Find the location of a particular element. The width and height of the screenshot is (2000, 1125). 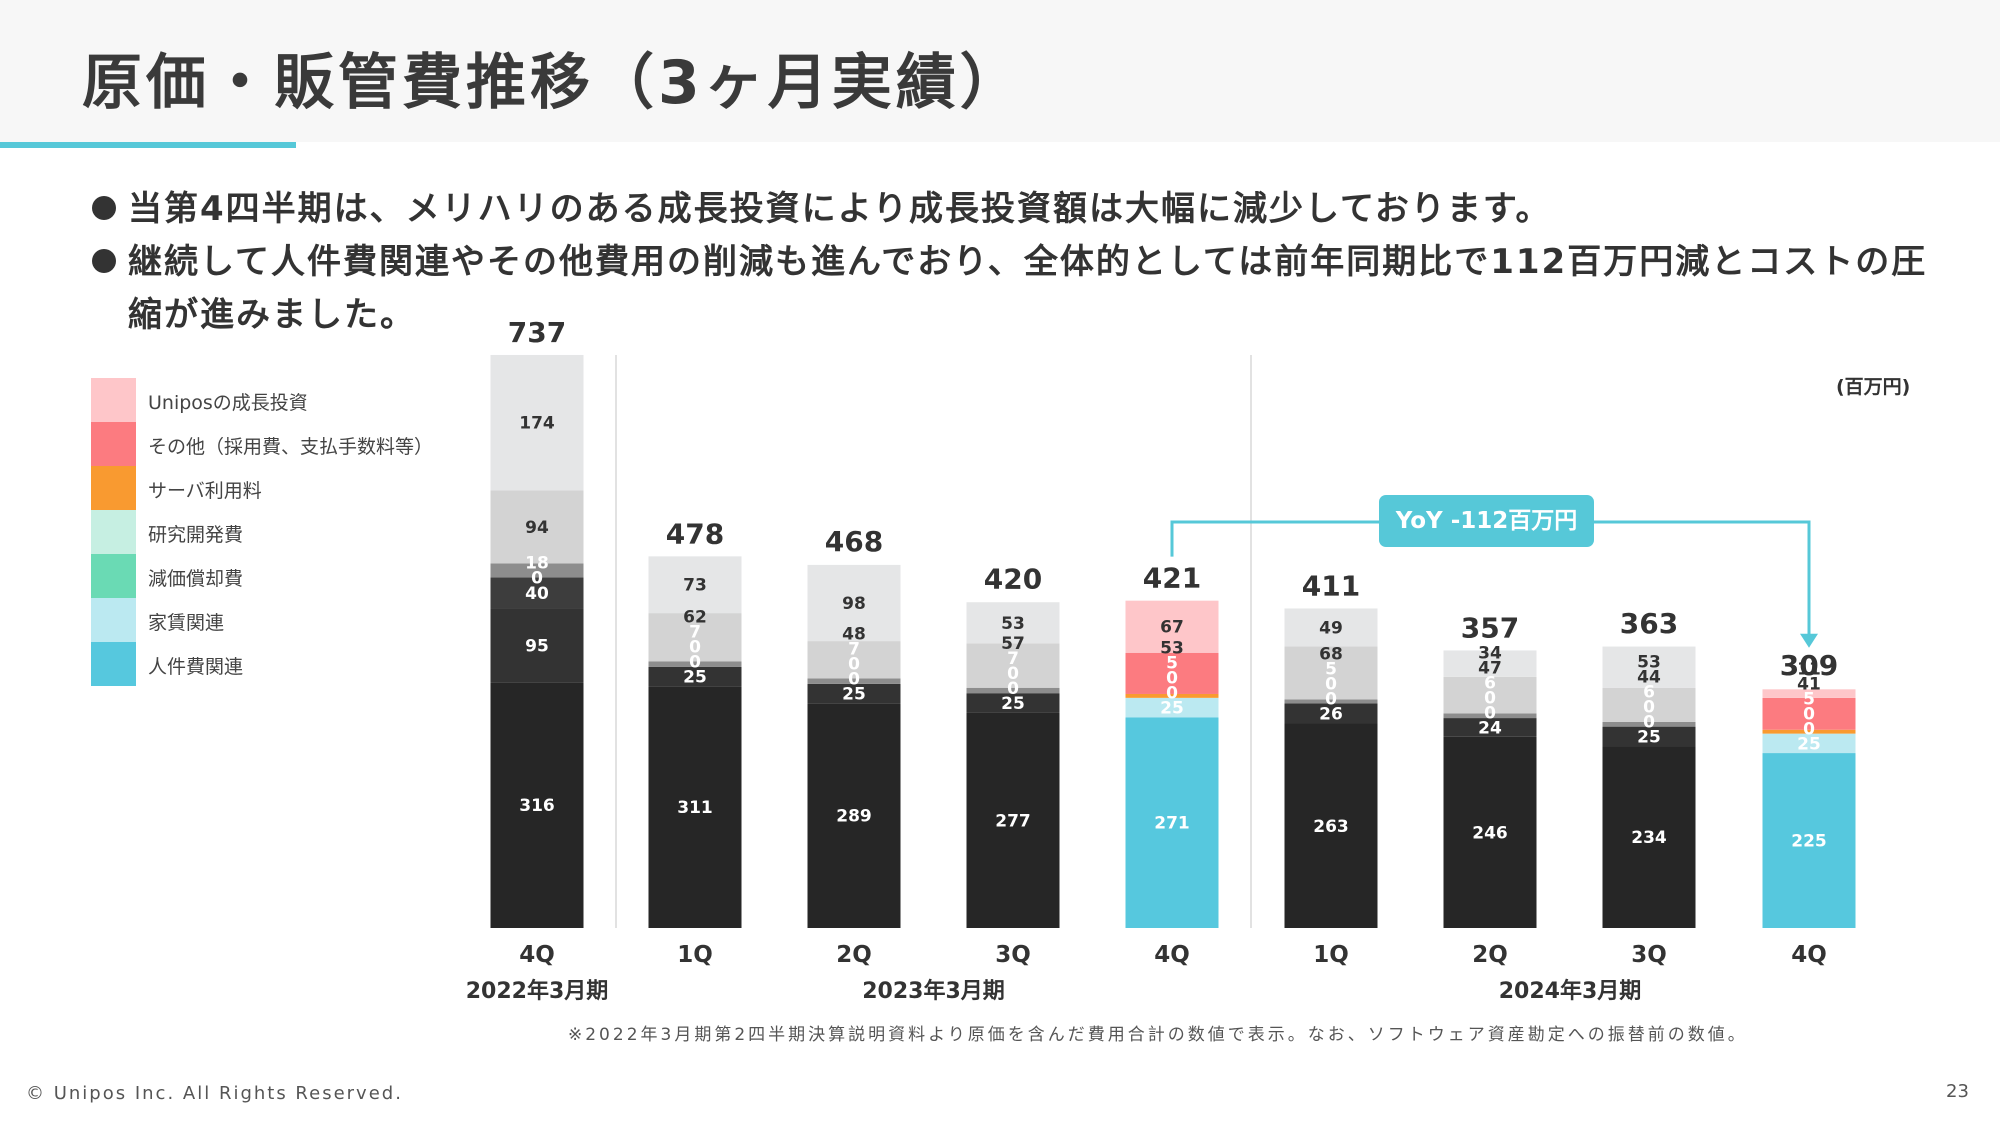

legend-label: 家賃関連 is located at coordinates (186, 623).